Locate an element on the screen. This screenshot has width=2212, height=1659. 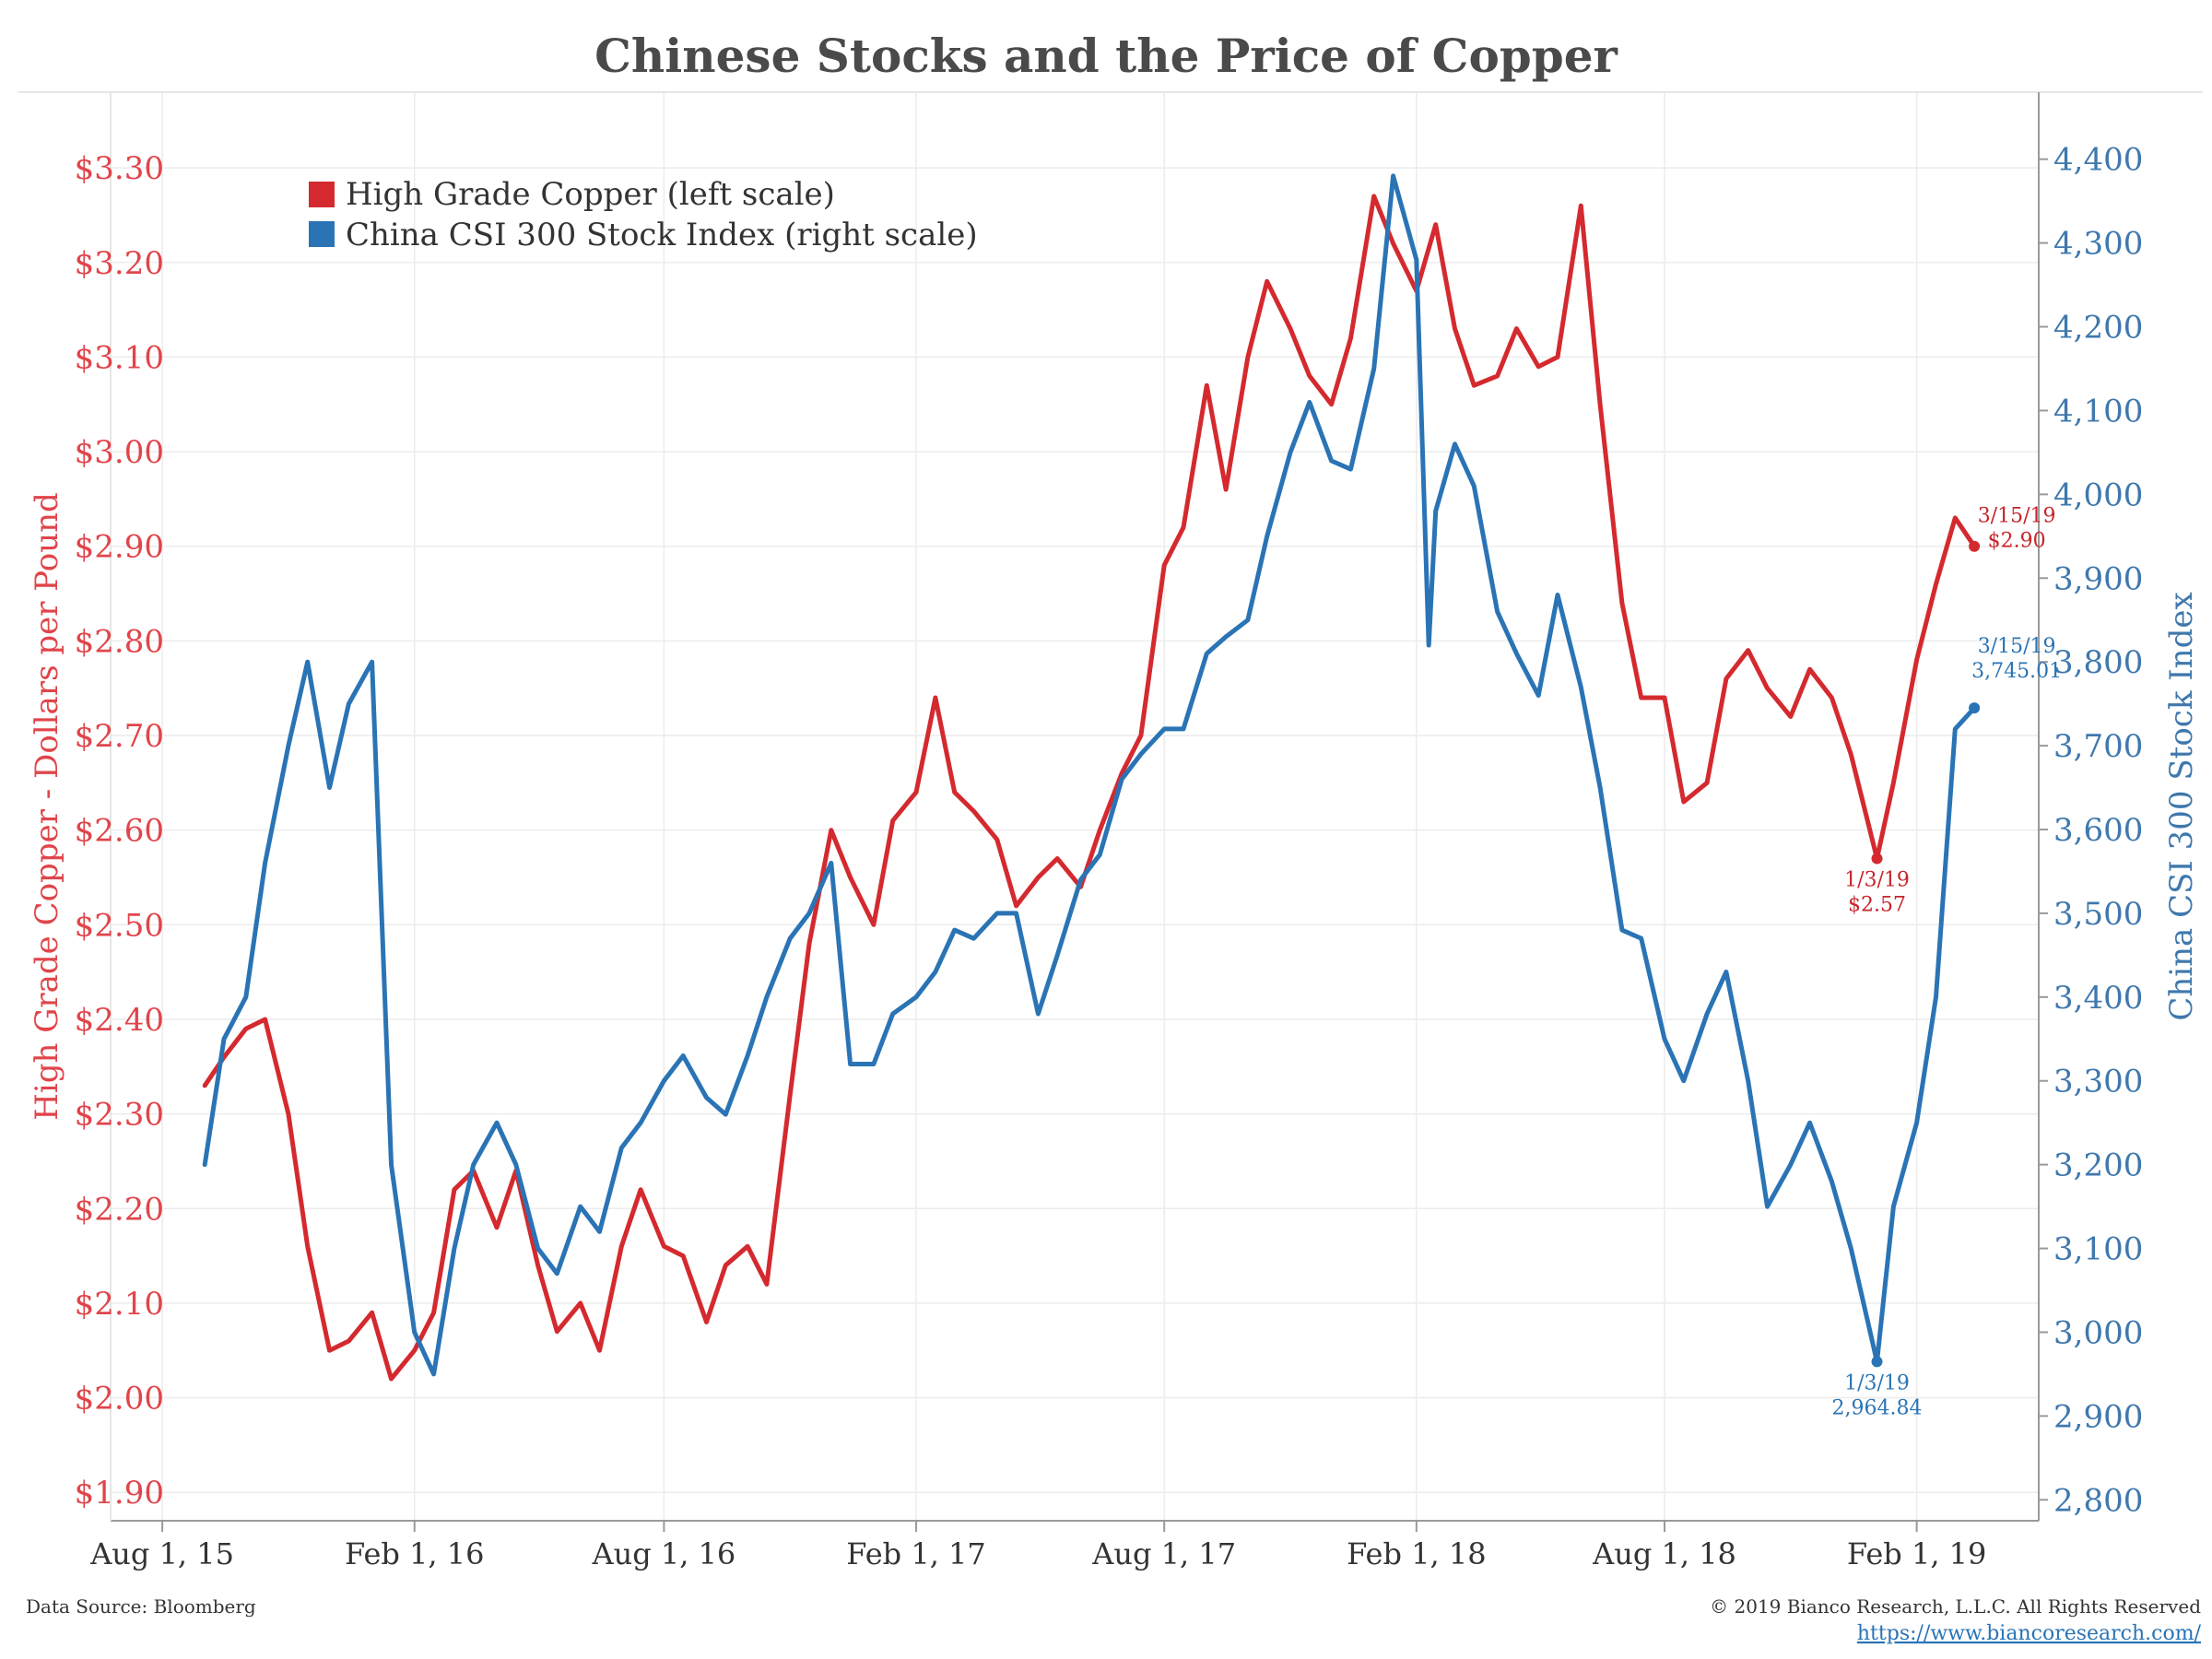
x-tick-label: Aug 1, 17 is located at coordinates (1163, 1553).